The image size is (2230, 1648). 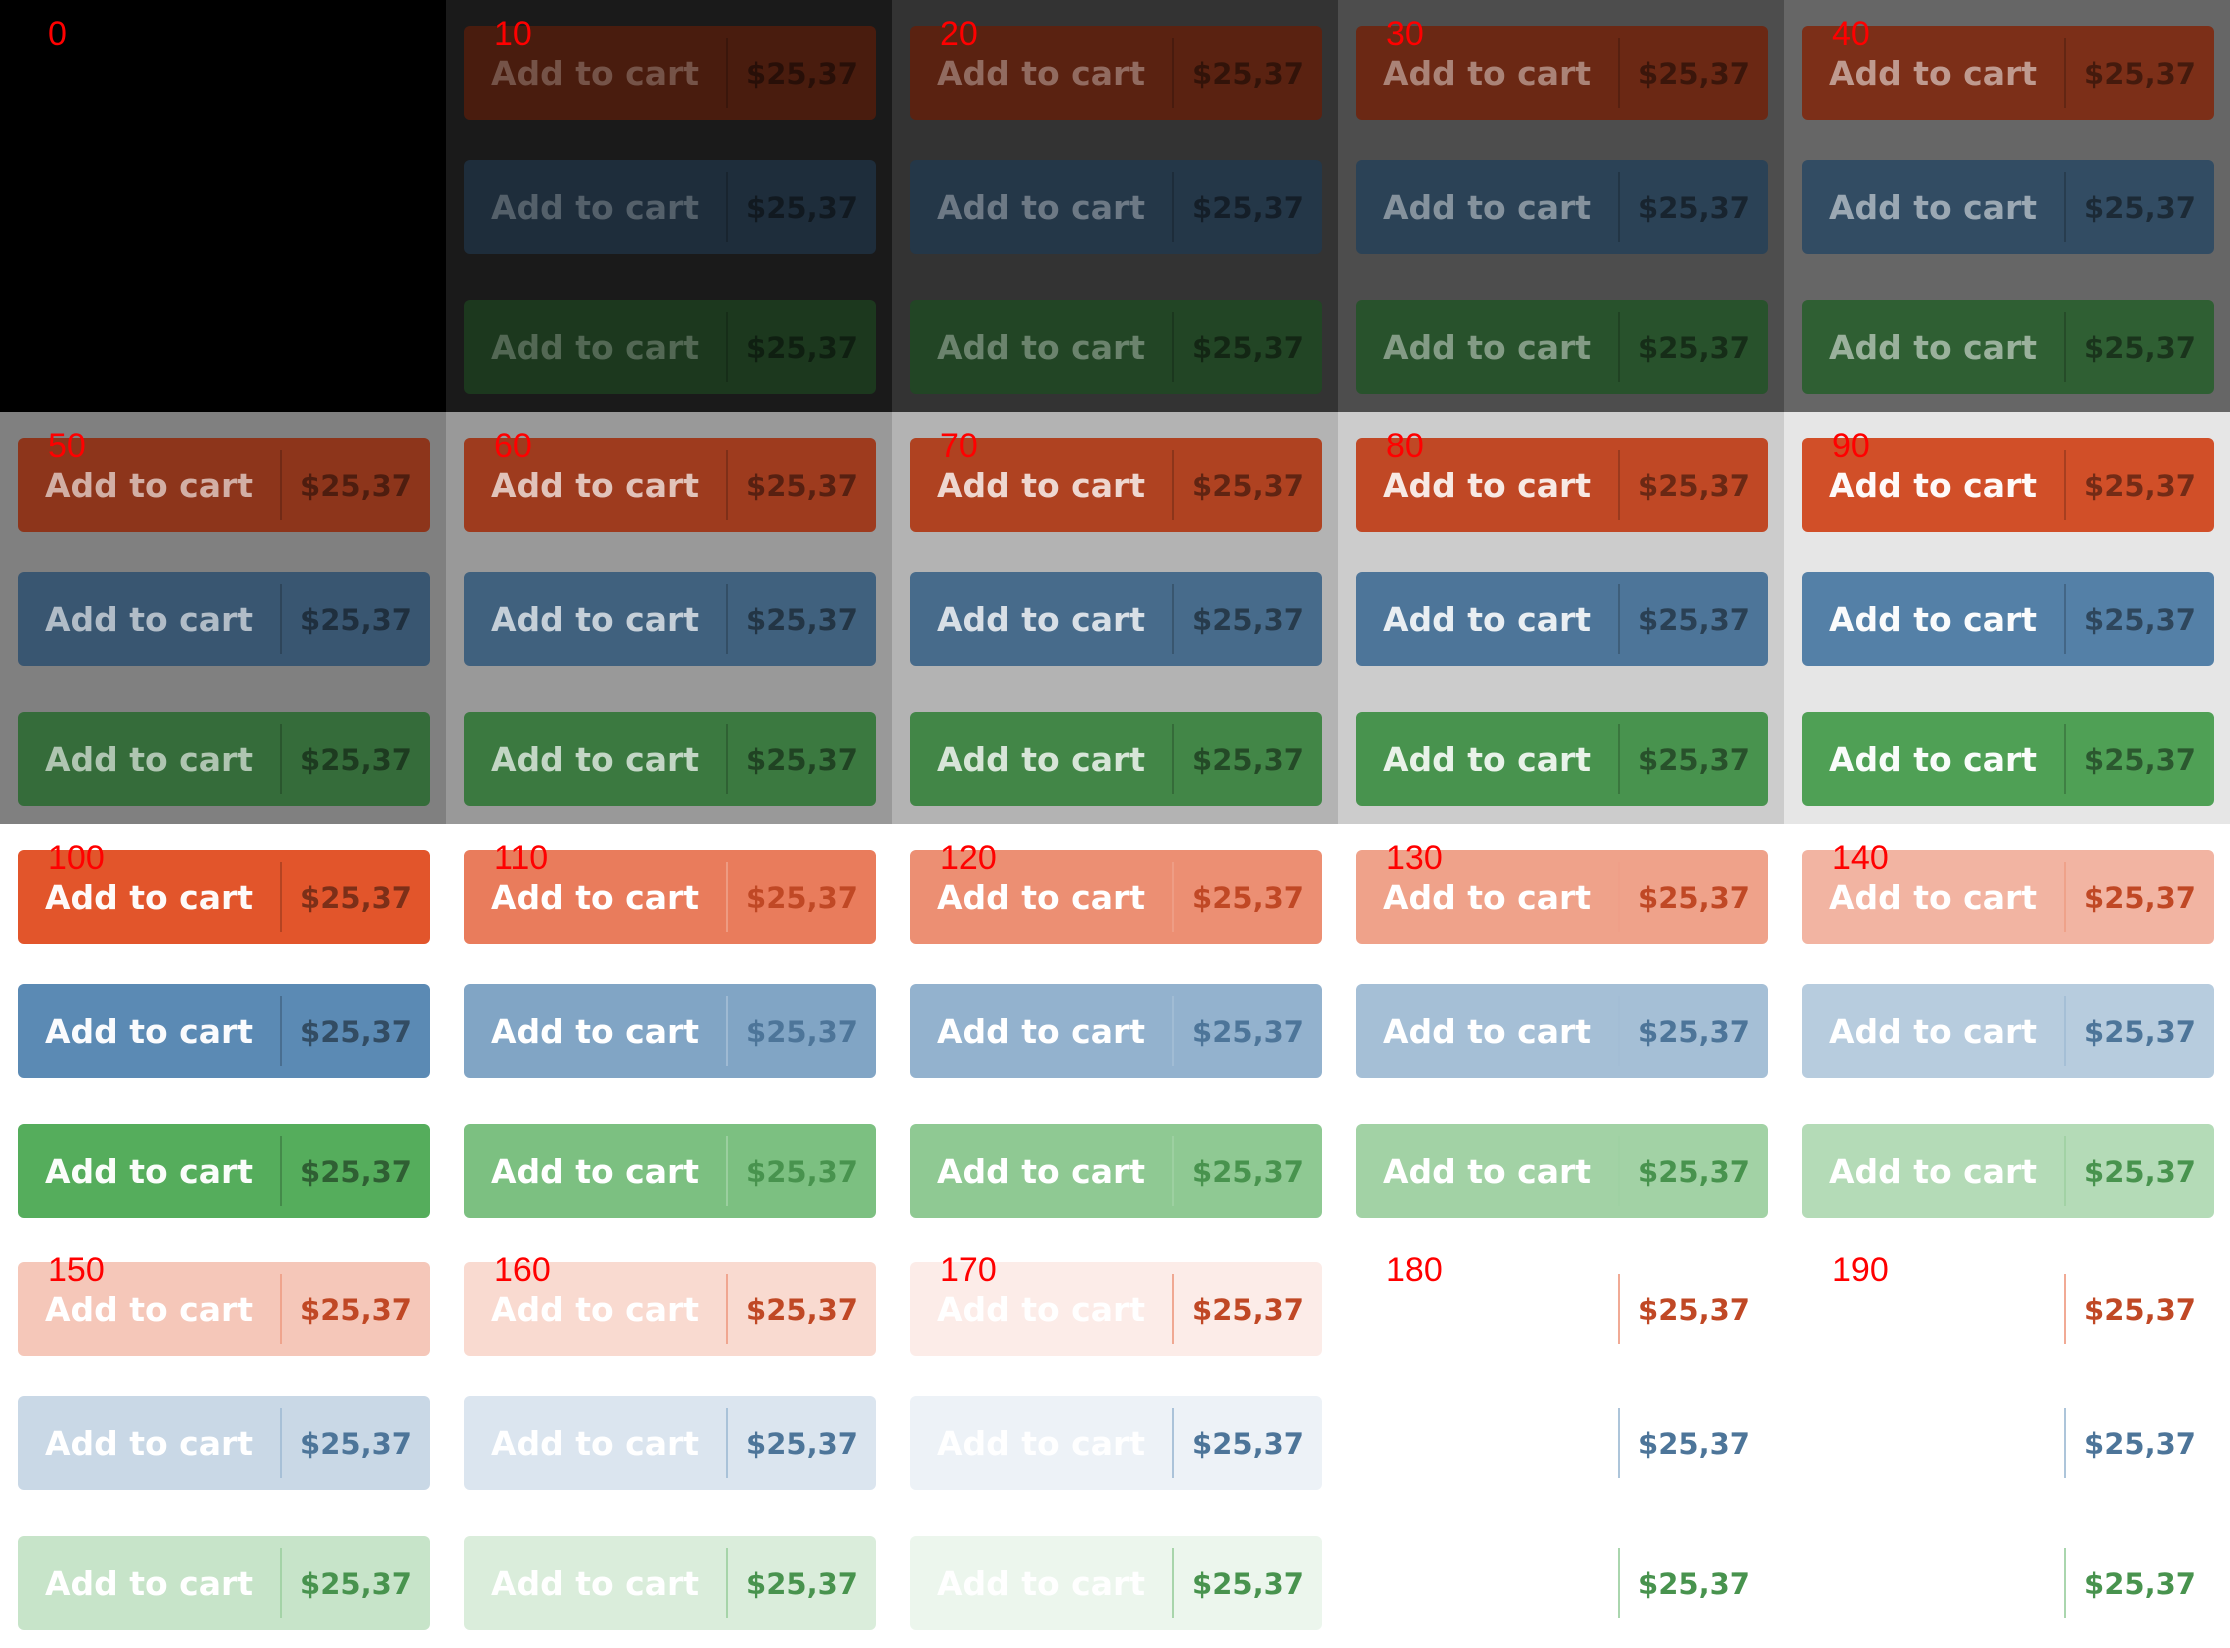 I want to click on cell-level-label: 140, so click(x=1860, y=858).